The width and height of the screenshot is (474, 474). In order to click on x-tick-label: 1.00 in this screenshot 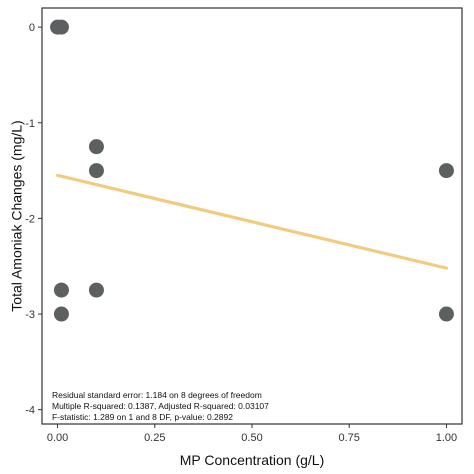, I will do `click(446, 438)`.